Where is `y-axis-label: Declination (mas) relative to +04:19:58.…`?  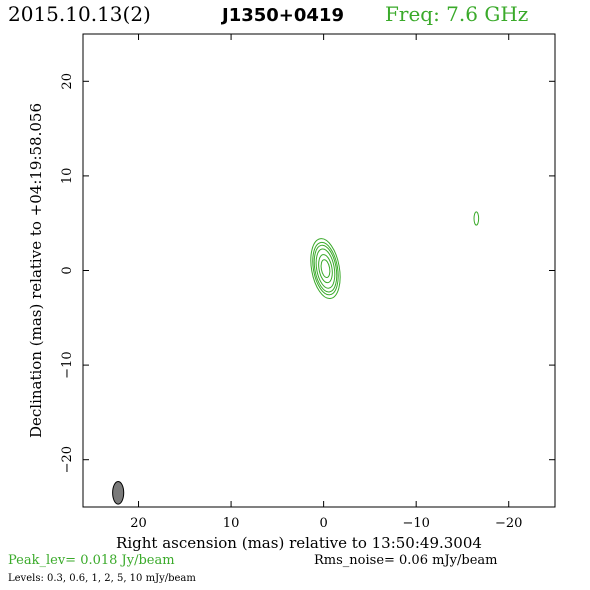 y-axis-label: Declination (mas) relative to +04:19:58.… is located at coordinates (36, 270).